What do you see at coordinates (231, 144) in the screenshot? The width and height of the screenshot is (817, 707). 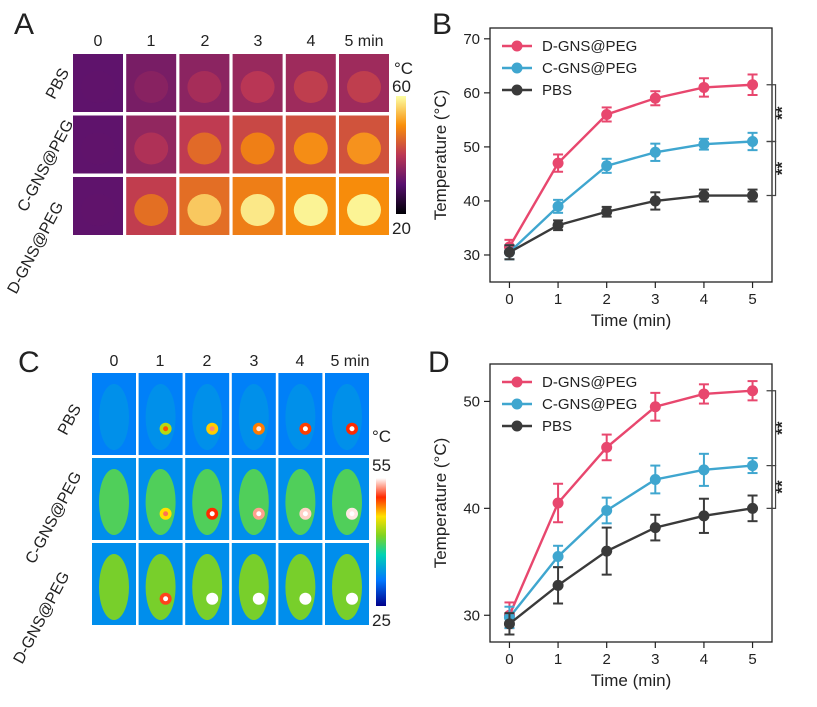 I see `thermal-image-grid-a` at bounding box center [231, 144].